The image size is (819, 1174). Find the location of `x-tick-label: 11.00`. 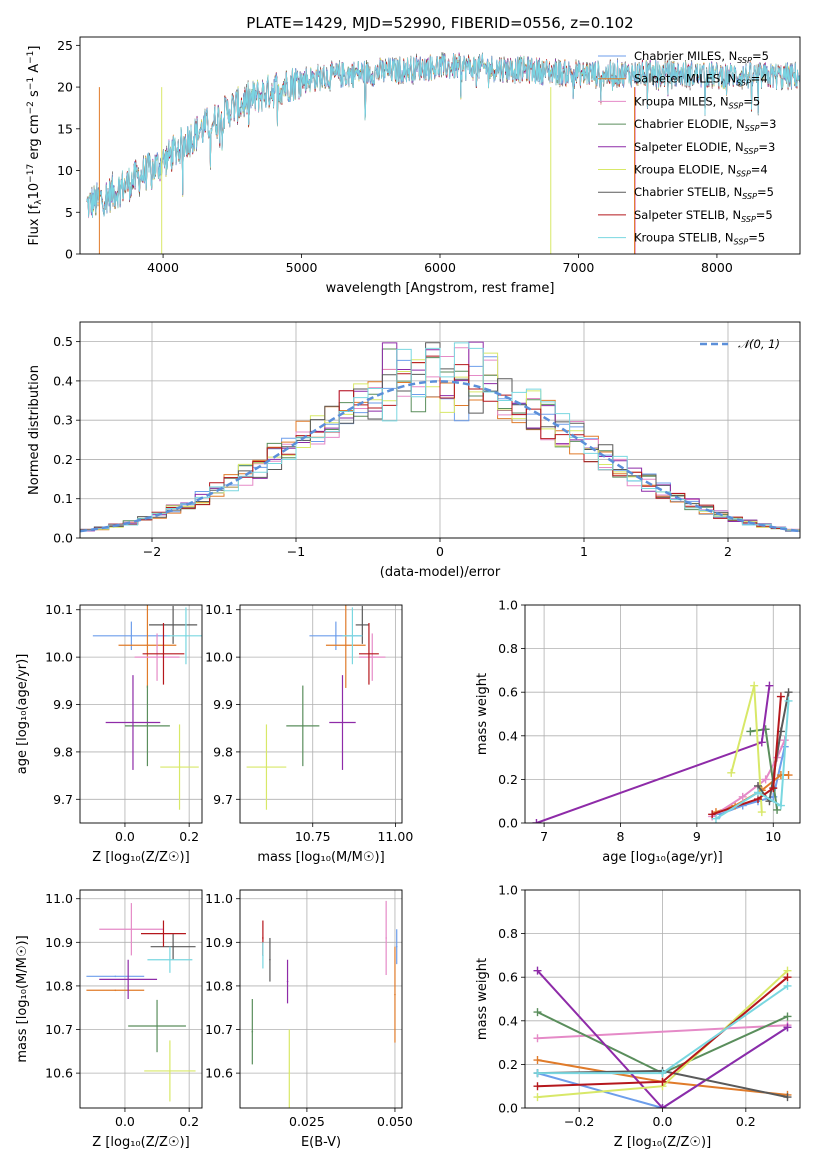

x-tick-label: 11.00 is located at coordinates (395, 836).